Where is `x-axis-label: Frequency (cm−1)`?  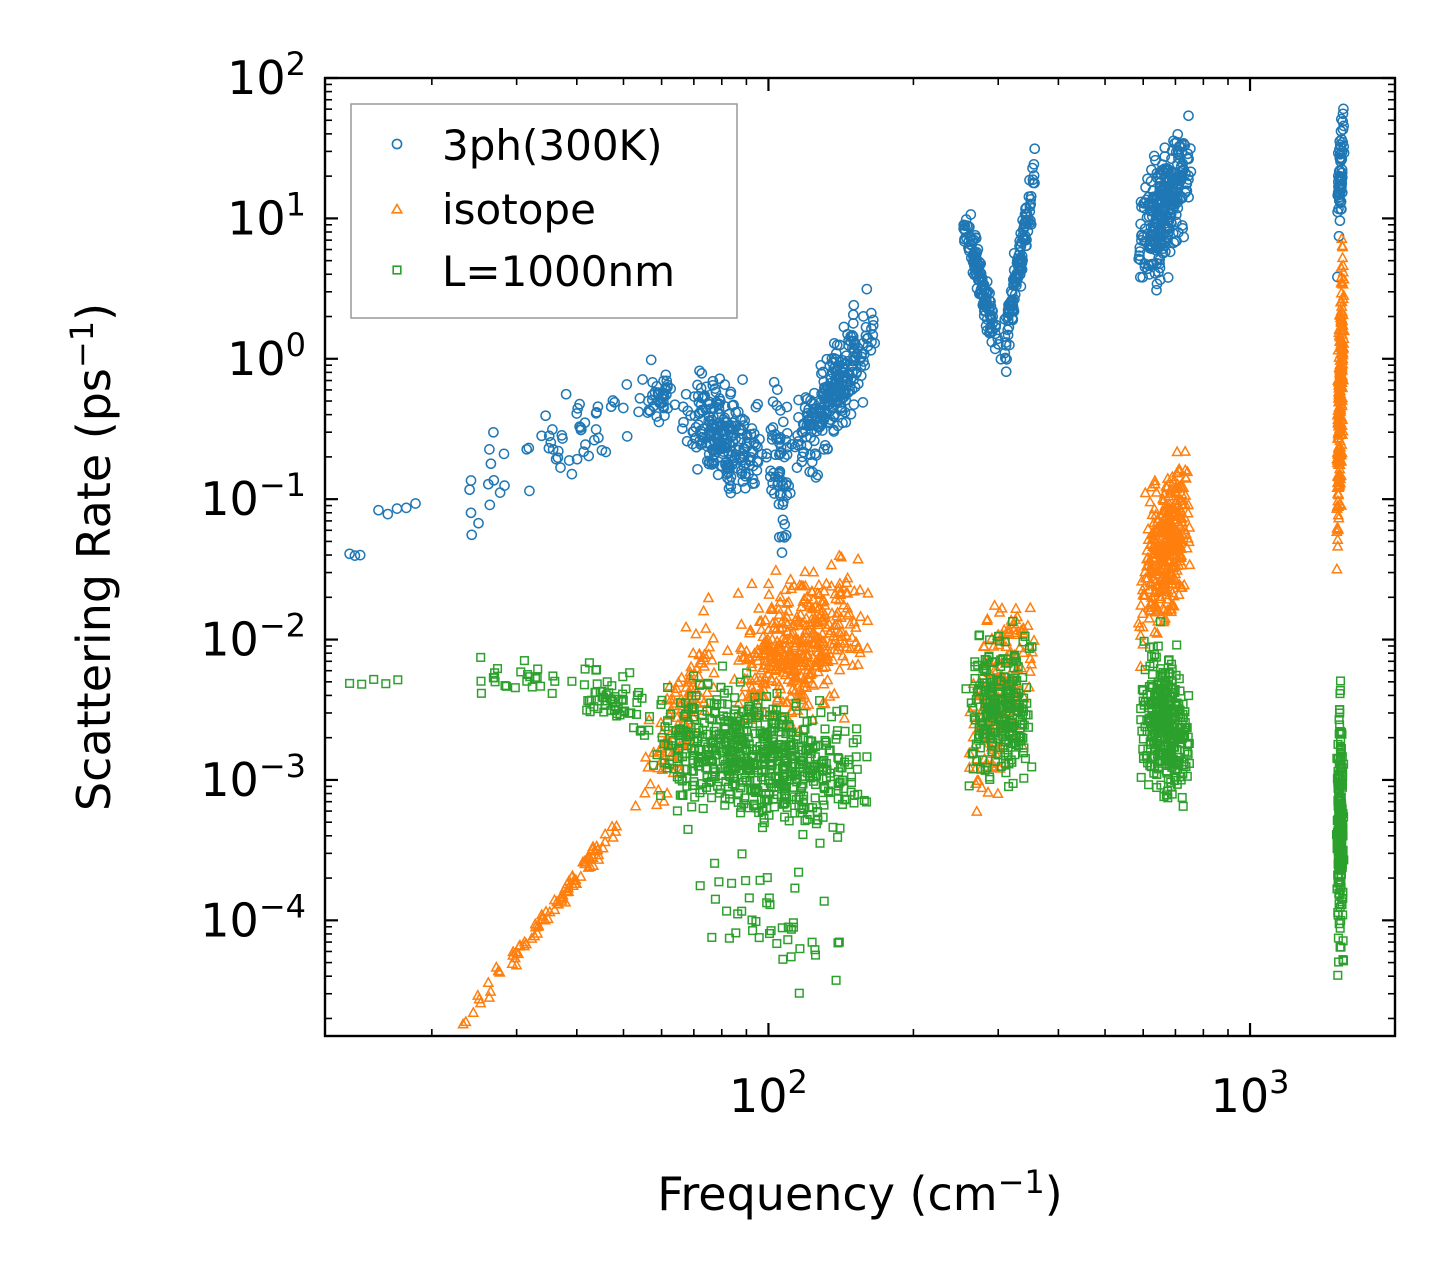
x-axis-label: Frequency (cm−1) is located at coordinates (859, 1192).